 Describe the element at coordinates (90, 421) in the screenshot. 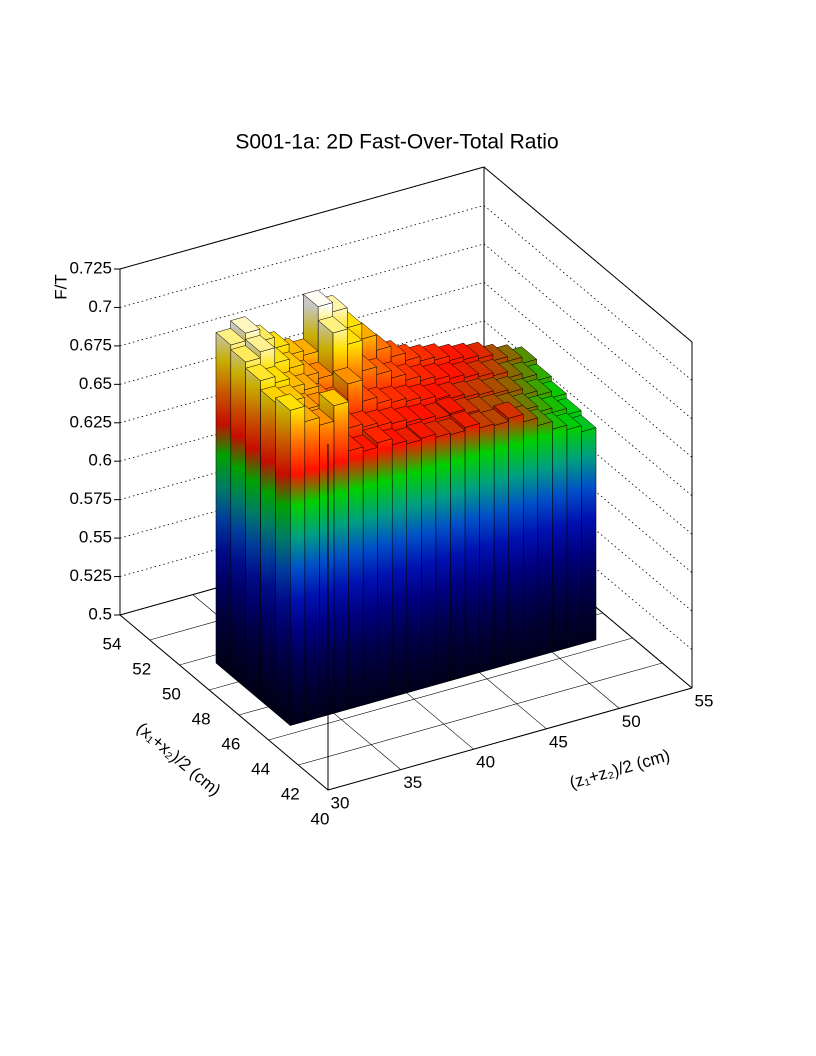

I see `z-tick-label: 0.625` at that location.